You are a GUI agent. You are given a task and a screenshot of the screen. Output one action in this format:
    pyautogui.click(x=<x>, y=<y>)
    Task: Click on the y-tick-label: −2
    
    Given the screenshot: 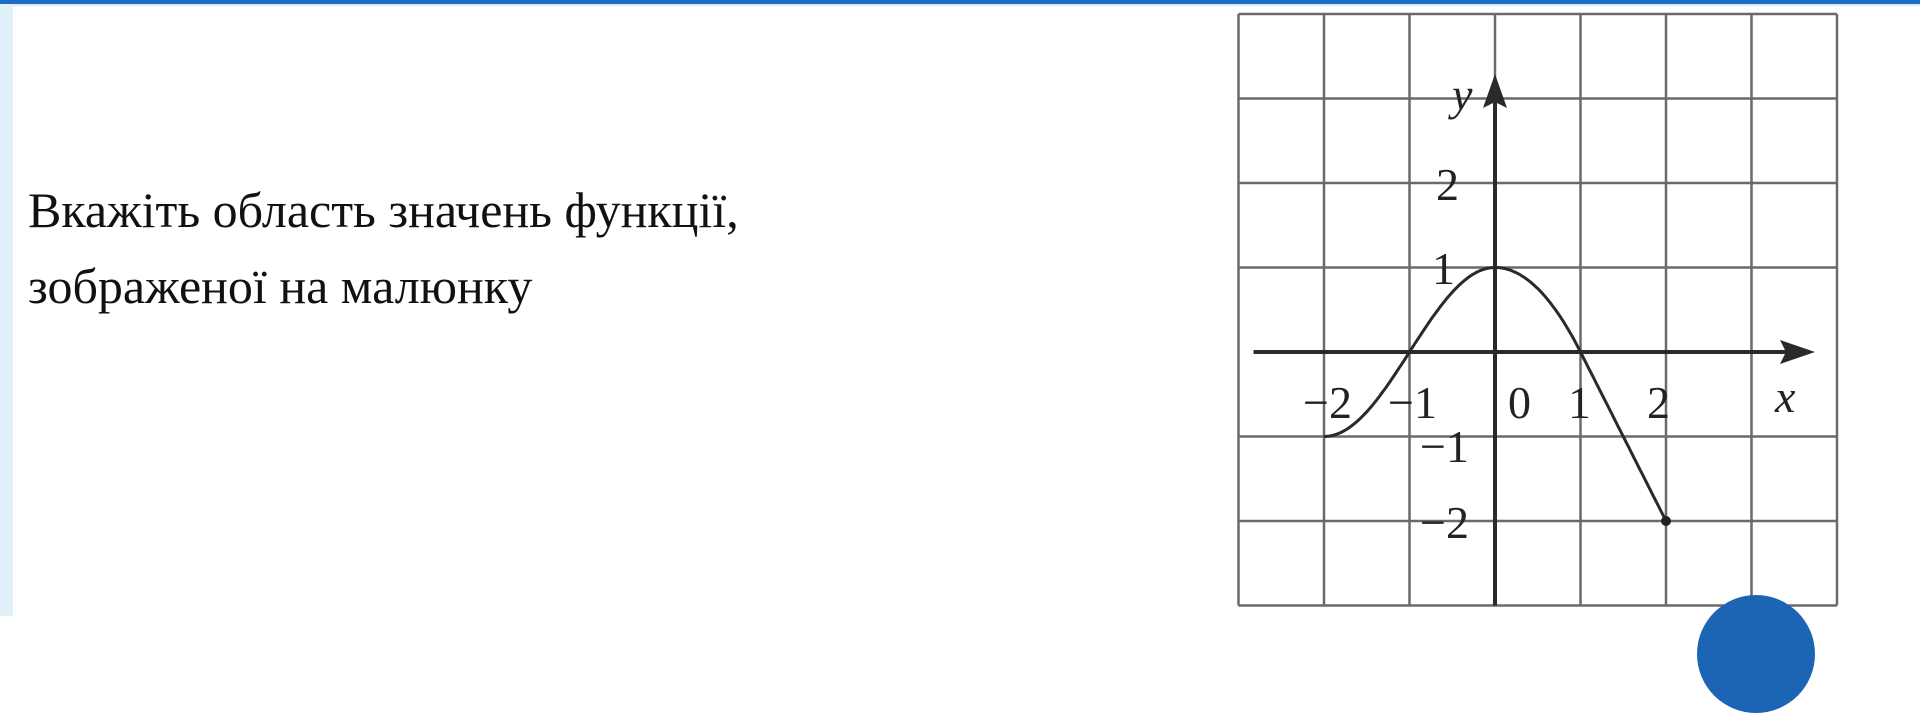 What is the action you would take?
    pyautogui.click(x=1444, y=522)
    